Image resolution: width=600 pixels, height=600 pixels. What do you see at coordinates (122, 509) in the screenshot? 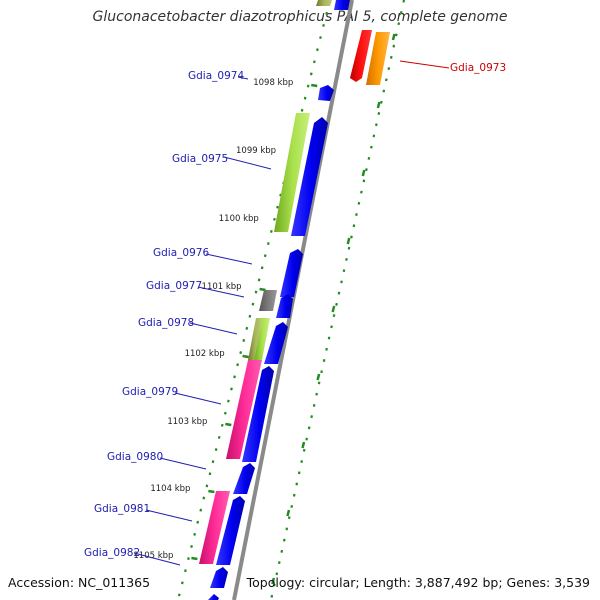
I see `gene-label-gdia-0981: Gdia_0981` at bounding box center [122, 509].